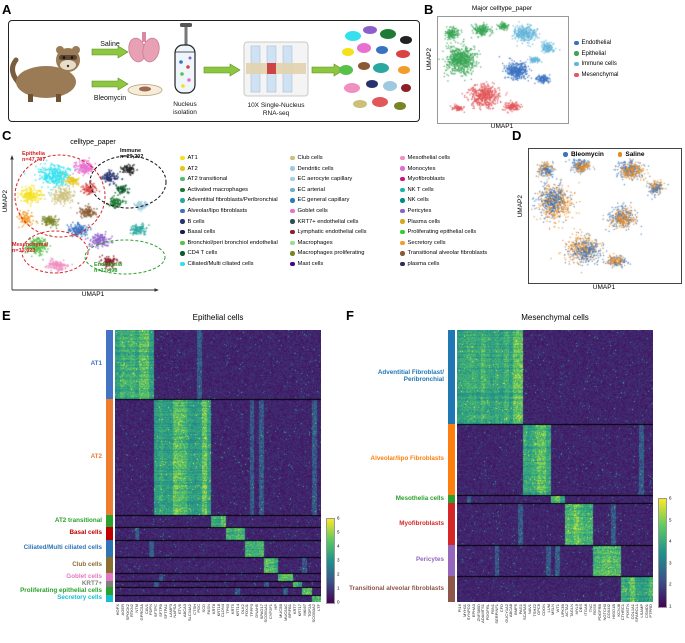  I want to click on legend-label: Mesenchymal, so click(600, 74).